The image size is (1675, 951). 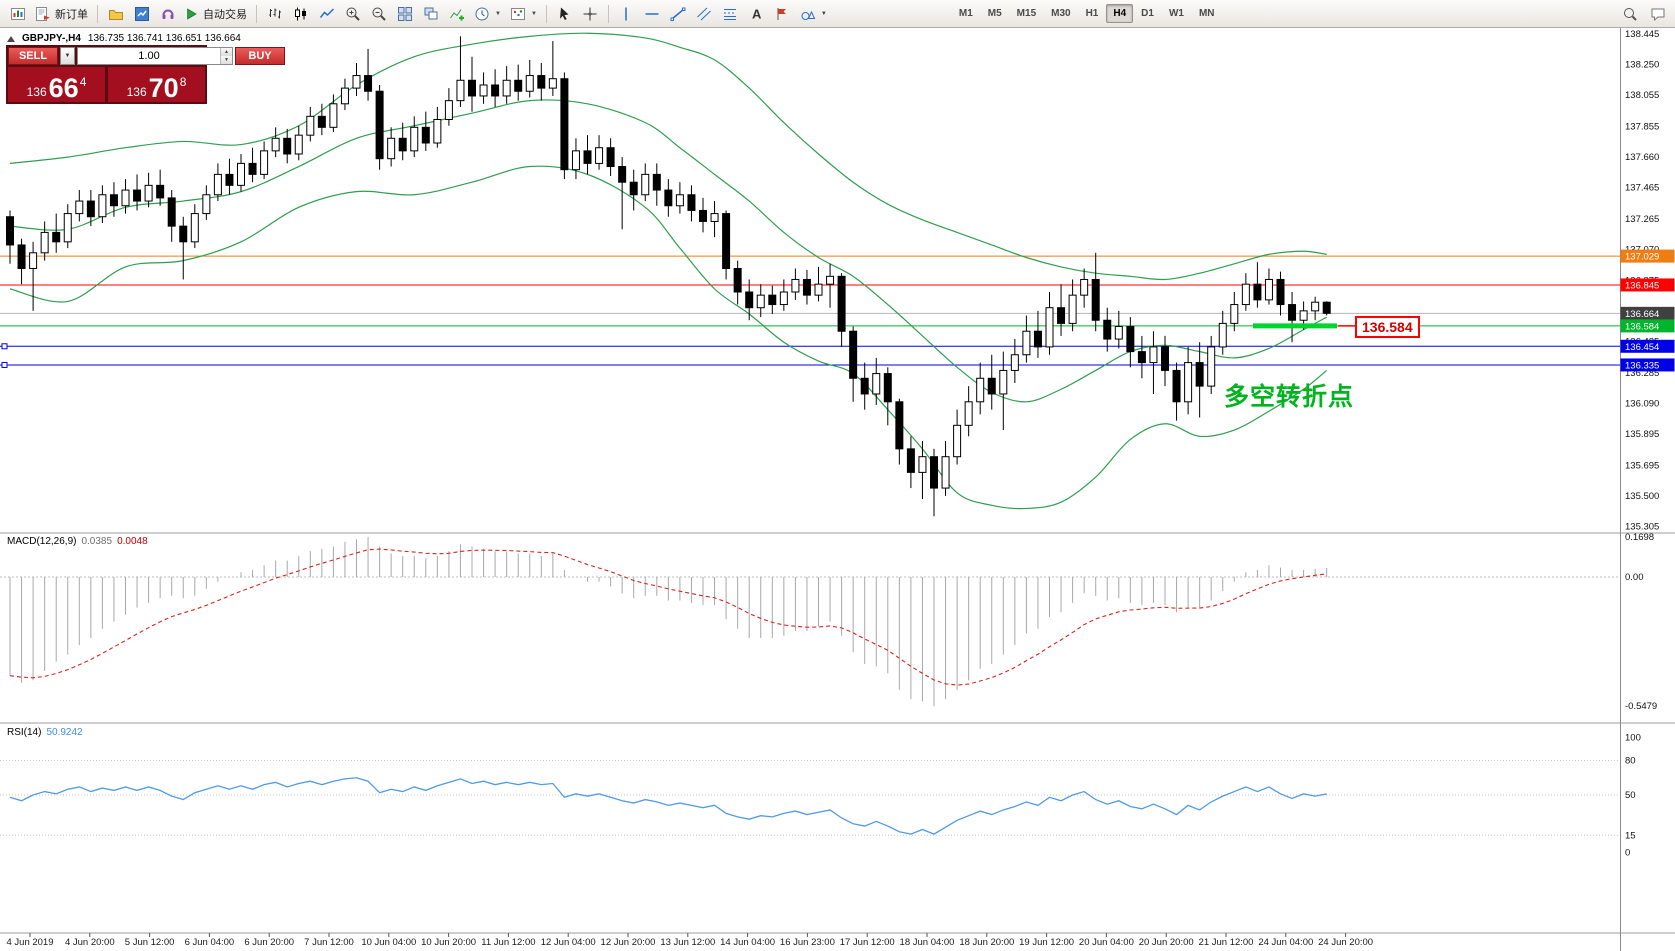 I want to click on rsi-axis-tick: 0, so click(x=1627, y=853).